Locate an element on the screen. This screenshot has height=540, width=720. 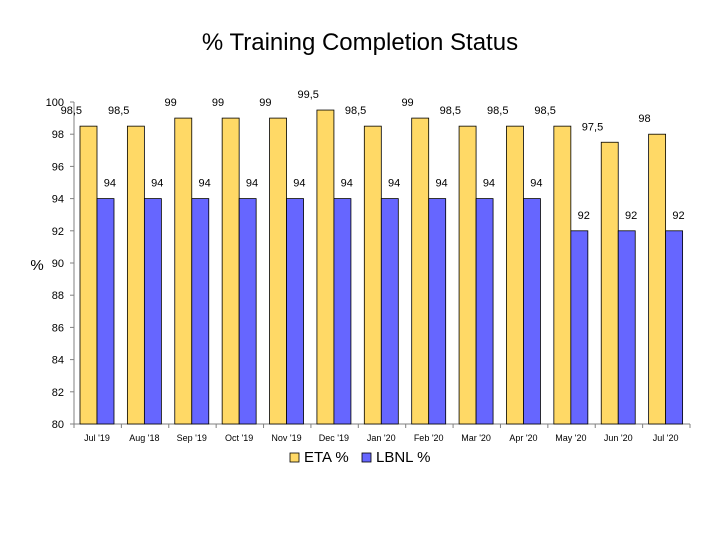
y-tick-label: 94 is located at coordinates (58, 200).